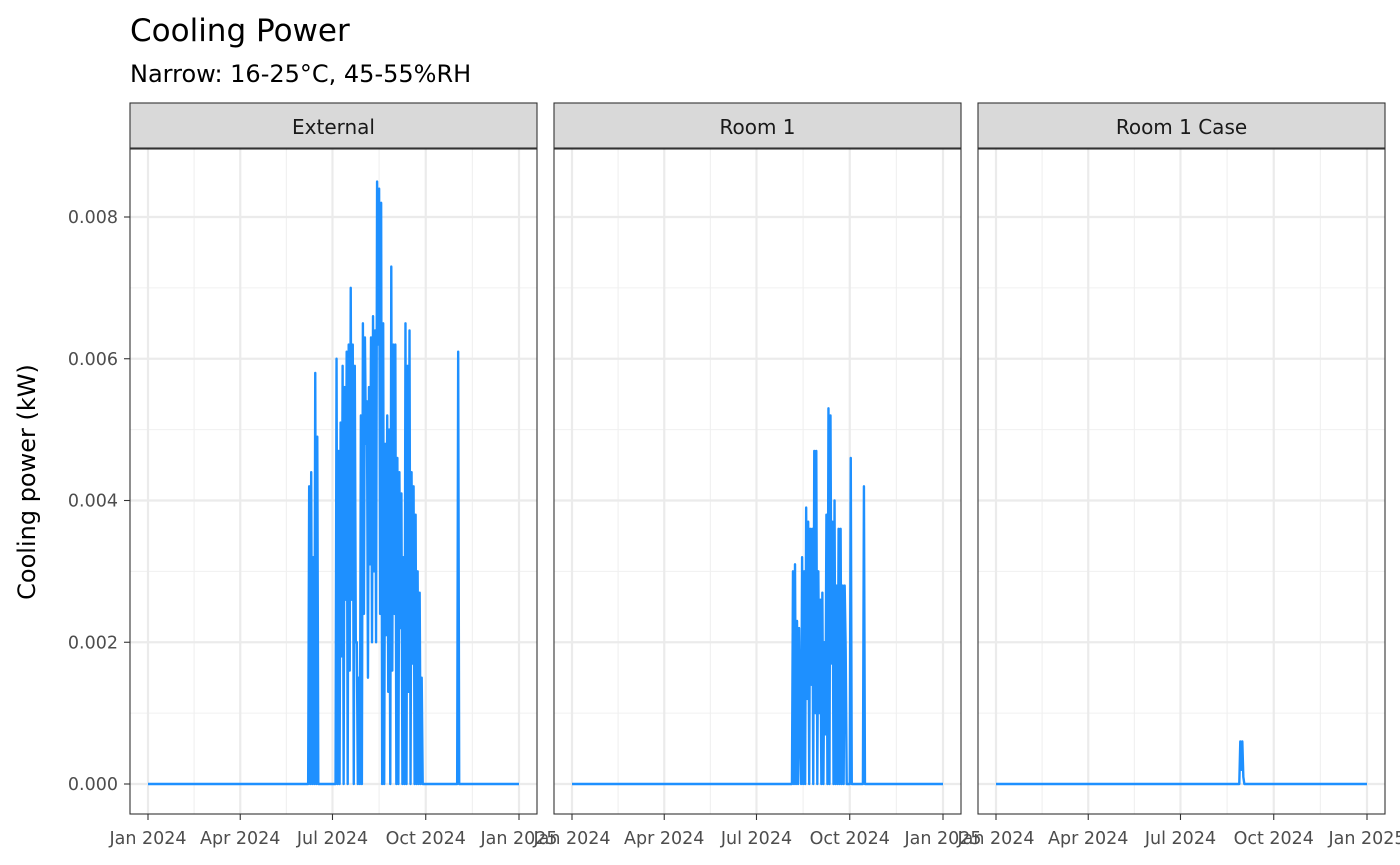 Image resolution: width=1400 pixels, height=865 pixels. Describe the element at coordinates (93, 785) in the screenshot. I see `y-tick-label: 0.000` at that location.